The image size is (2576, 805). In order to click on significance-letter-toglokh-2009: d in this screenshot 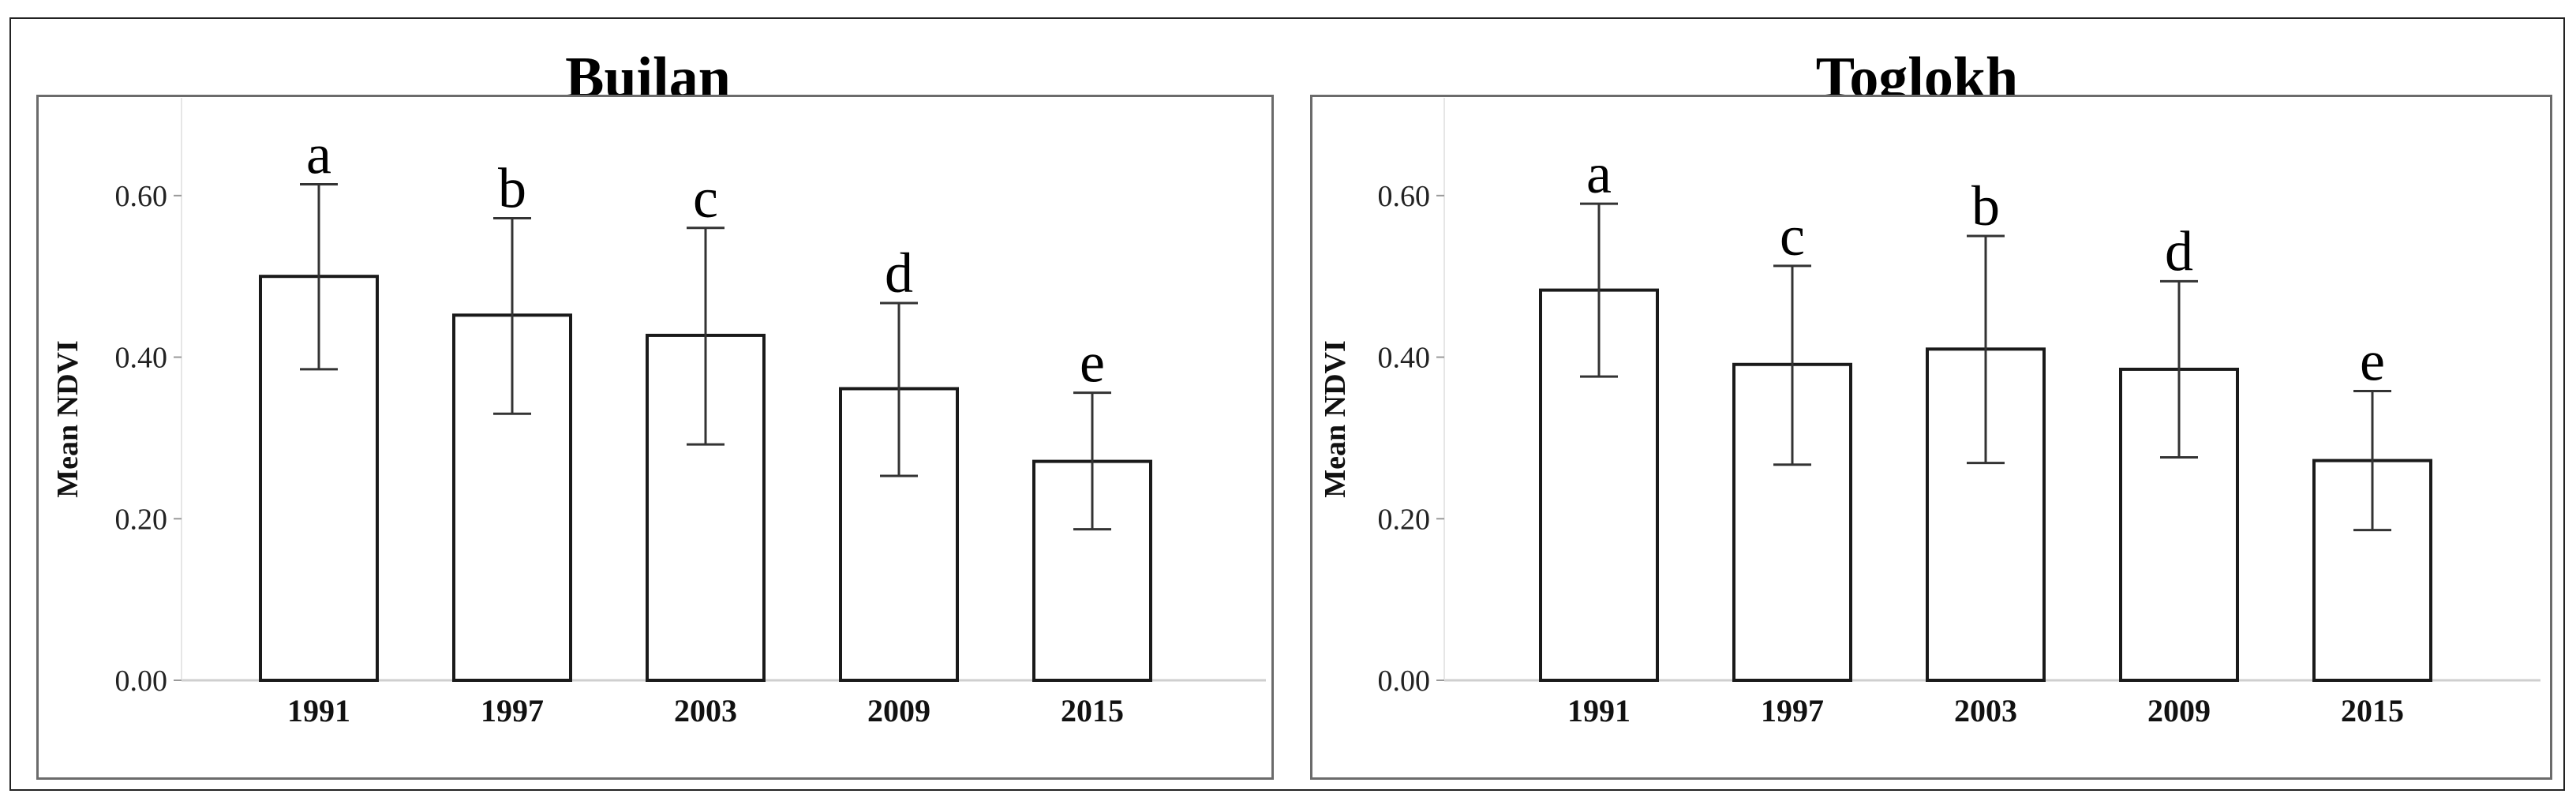, I will do `click(2179, 251)`.